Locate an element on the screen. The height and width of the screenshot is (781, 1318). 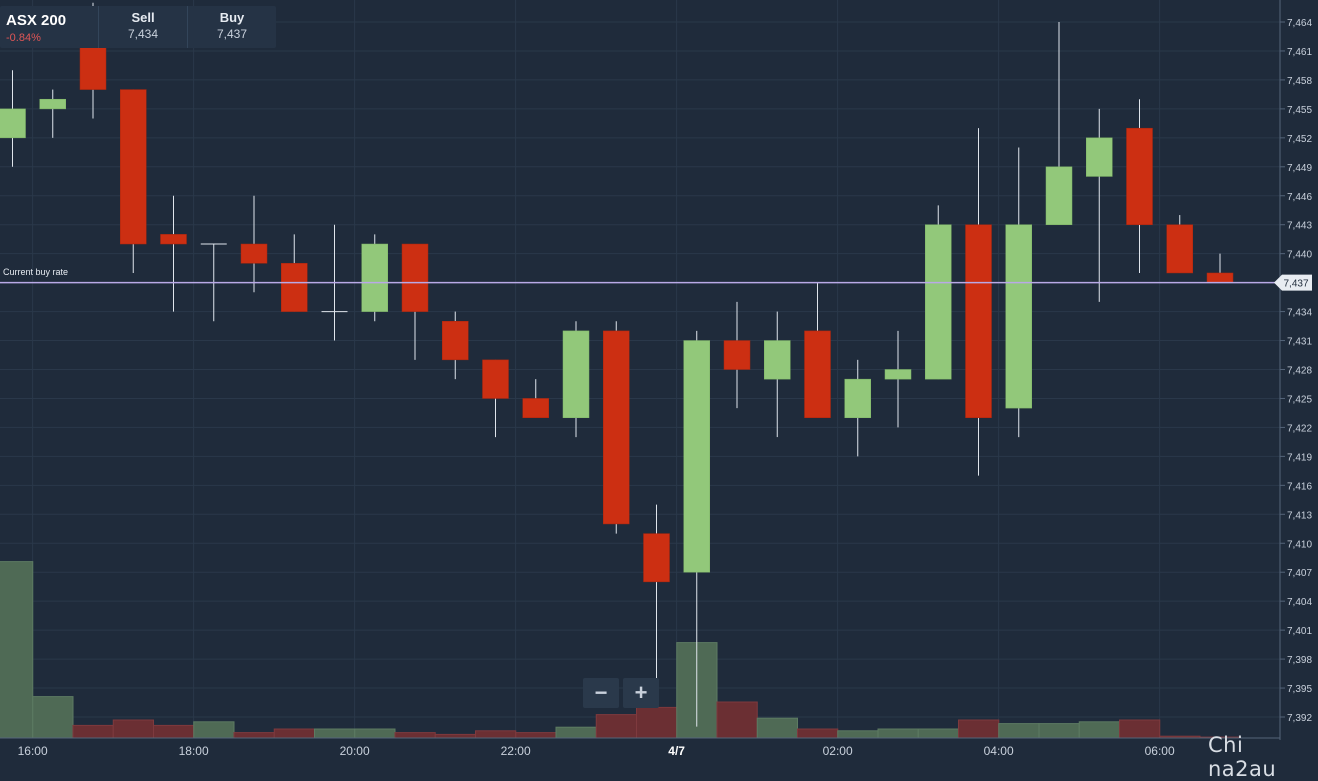
price-tick-label: 7,440 is located at coordinates (1299, 255).